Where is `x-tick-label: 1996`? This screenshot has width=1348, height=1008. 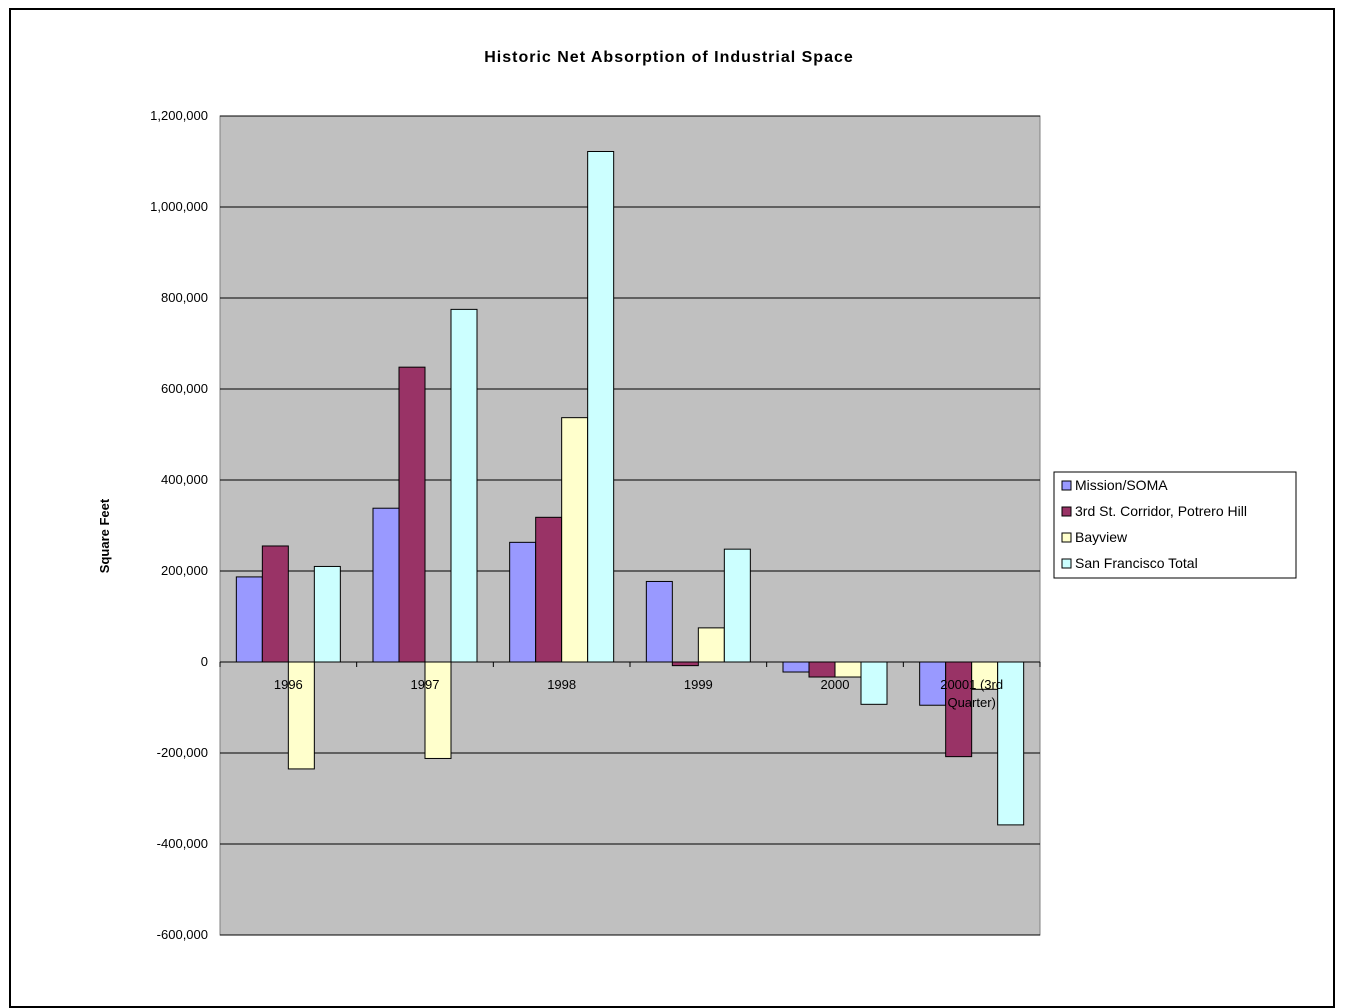 x-tick-label: 1996 is located at coordinates (288, 684).